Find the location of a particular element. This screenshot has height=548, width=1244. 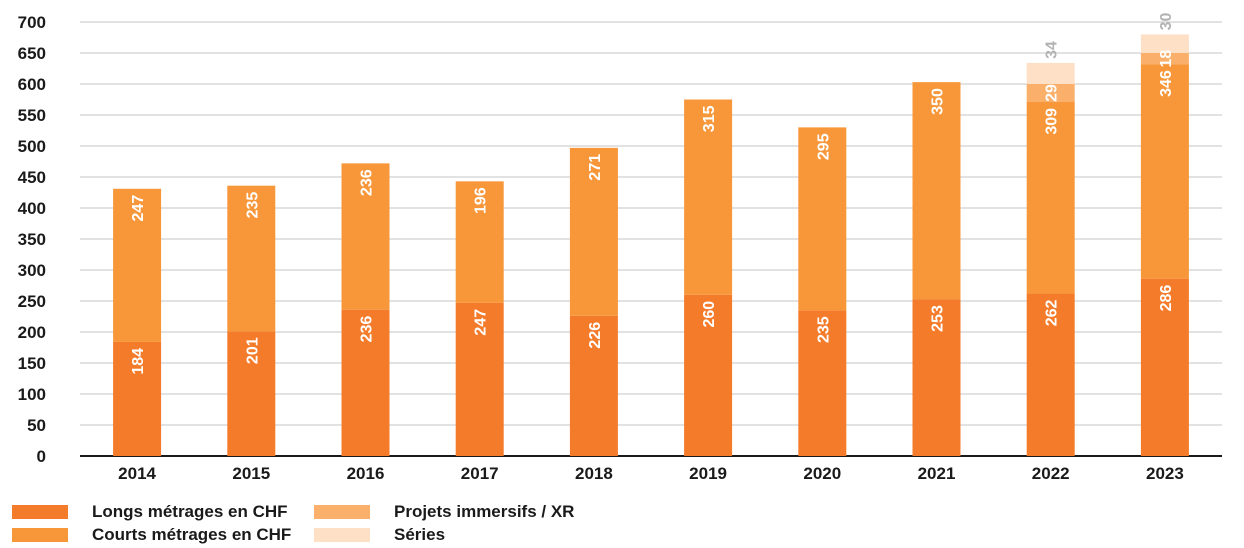

data-label: 295 is located at coordinates (823, 146).